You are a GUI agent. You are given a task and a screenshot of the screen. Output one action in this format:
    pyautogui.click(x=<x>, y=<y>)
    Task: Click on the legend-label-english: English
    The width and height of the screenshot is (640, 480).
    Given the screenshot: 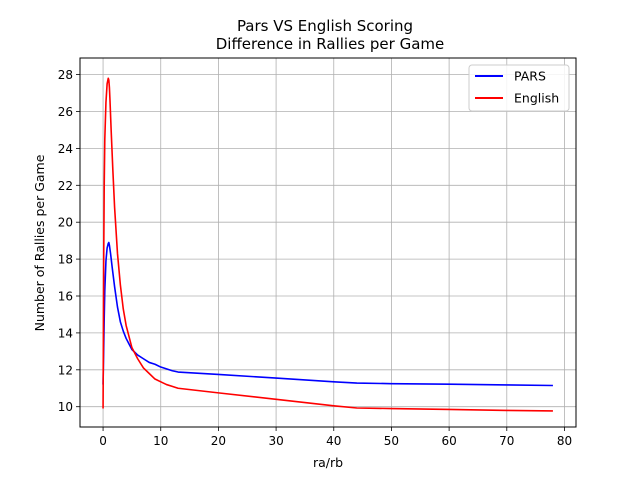 What is the action you would take?
    pyautogui.click(x=536, y=98)
    